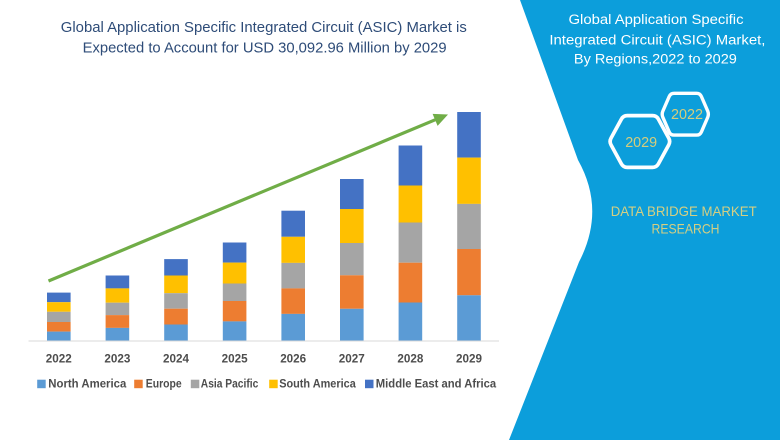 The image size is (780, 440). I want to click on svg-text: North America, so click(87, 383).